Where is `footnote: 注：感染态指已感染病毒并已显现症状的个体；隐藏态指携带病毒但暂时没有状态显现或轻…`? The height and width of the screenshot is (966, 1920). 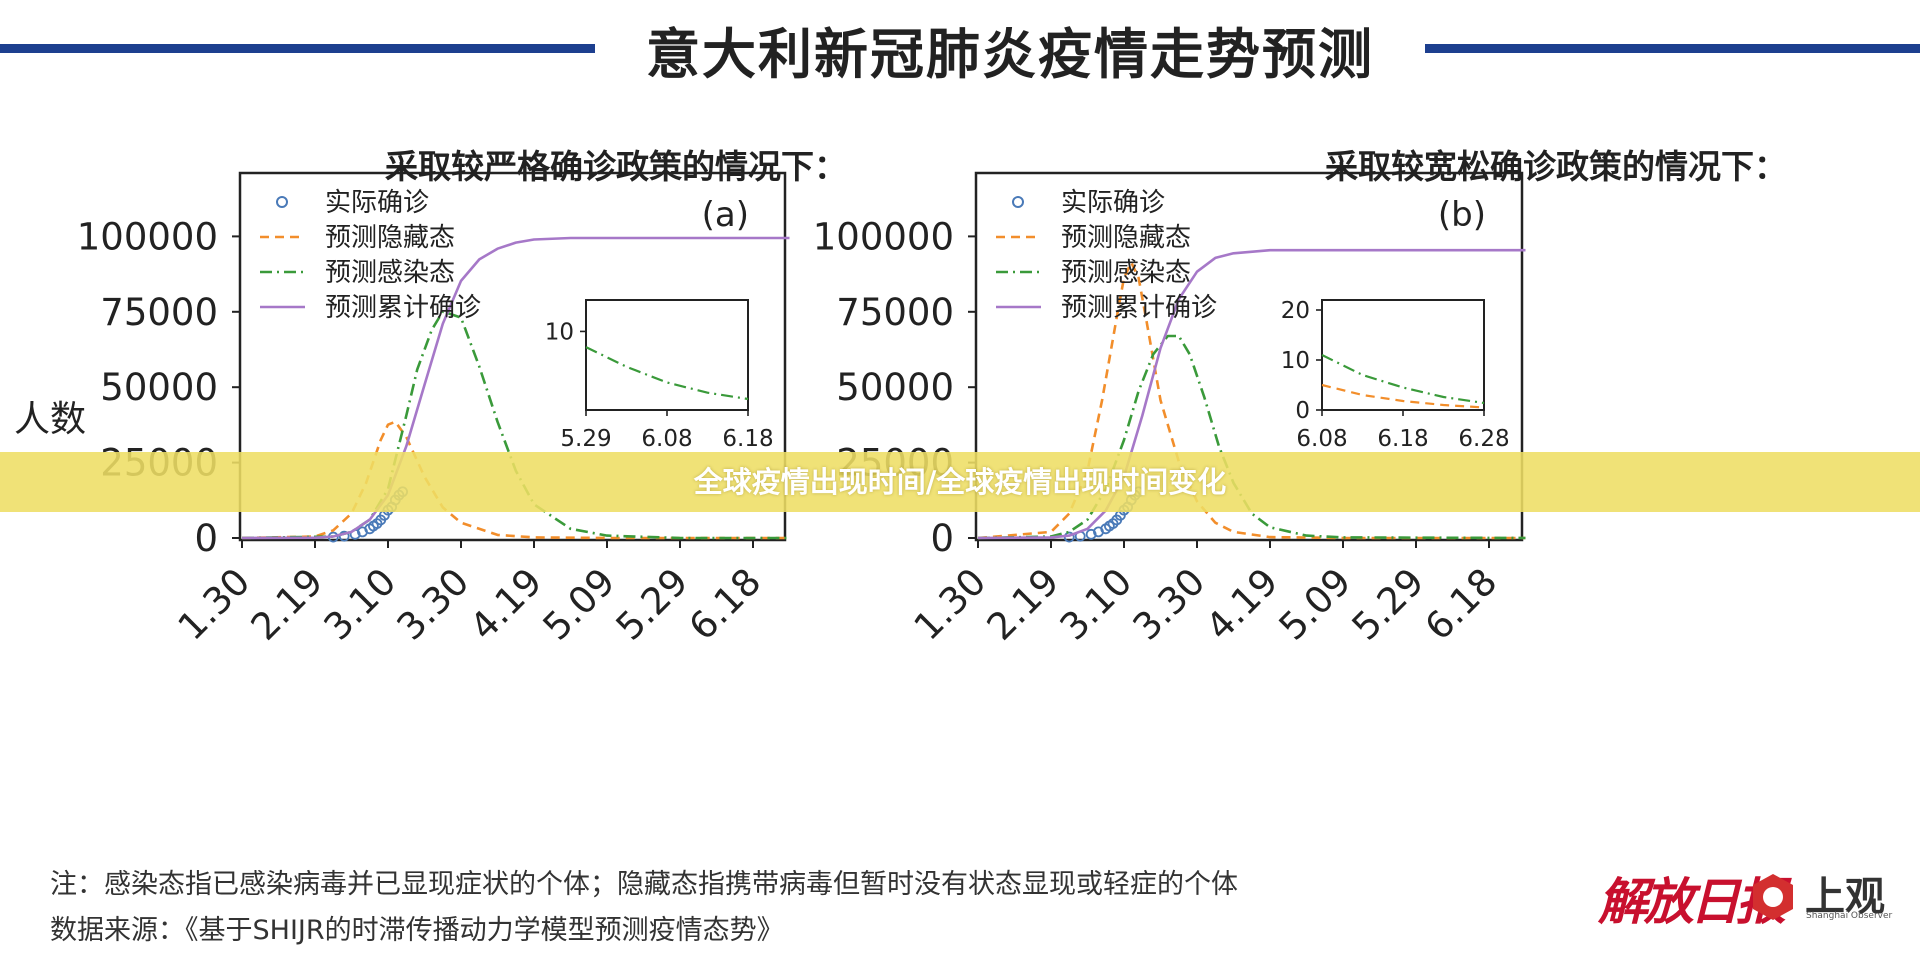
footnote: 注：感染态指已感染病毒并已显现症状的个体；隐藏态指携带病毒但暂时没有状态显现或轻… is located at coordinates (644, 884).